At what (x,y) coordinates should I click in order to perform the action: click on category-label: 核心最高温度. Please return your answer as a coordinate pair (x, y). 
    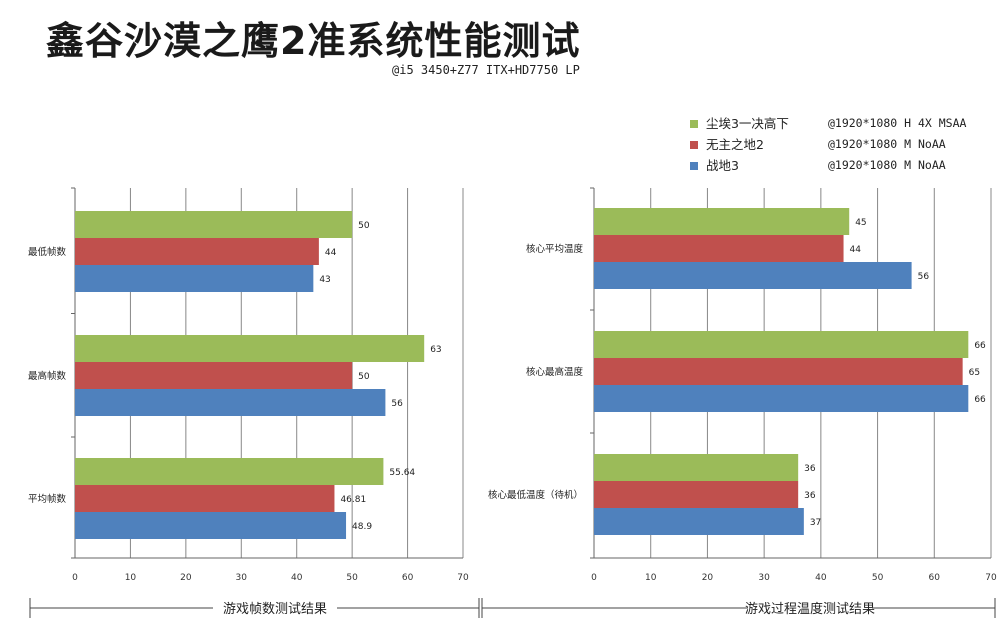
    Looking at the image, I should click on (555, 372).